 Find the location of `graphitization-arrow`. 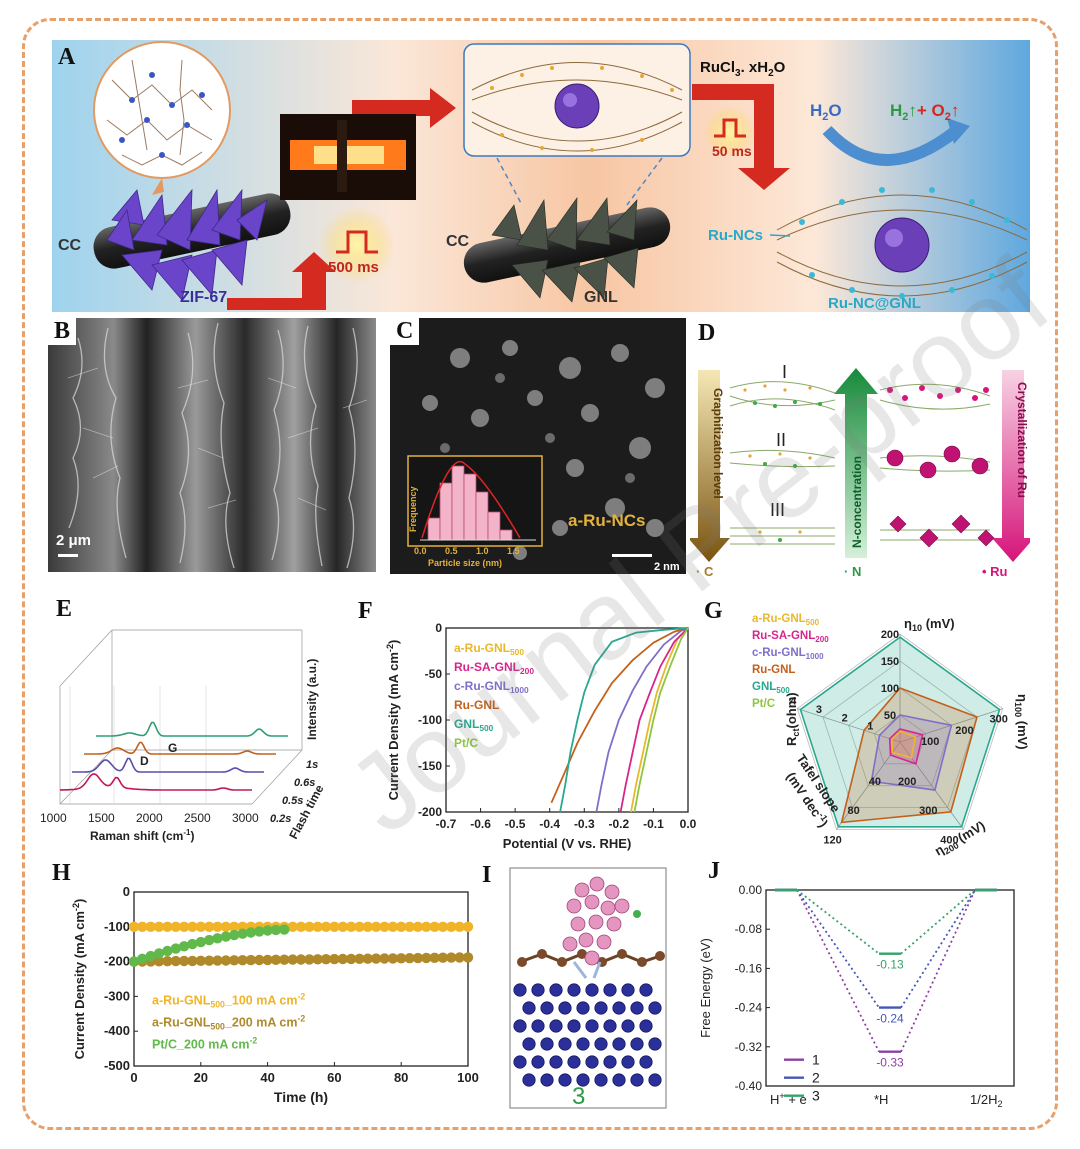

graphitization-arrow is located at coordinates (710, 466).